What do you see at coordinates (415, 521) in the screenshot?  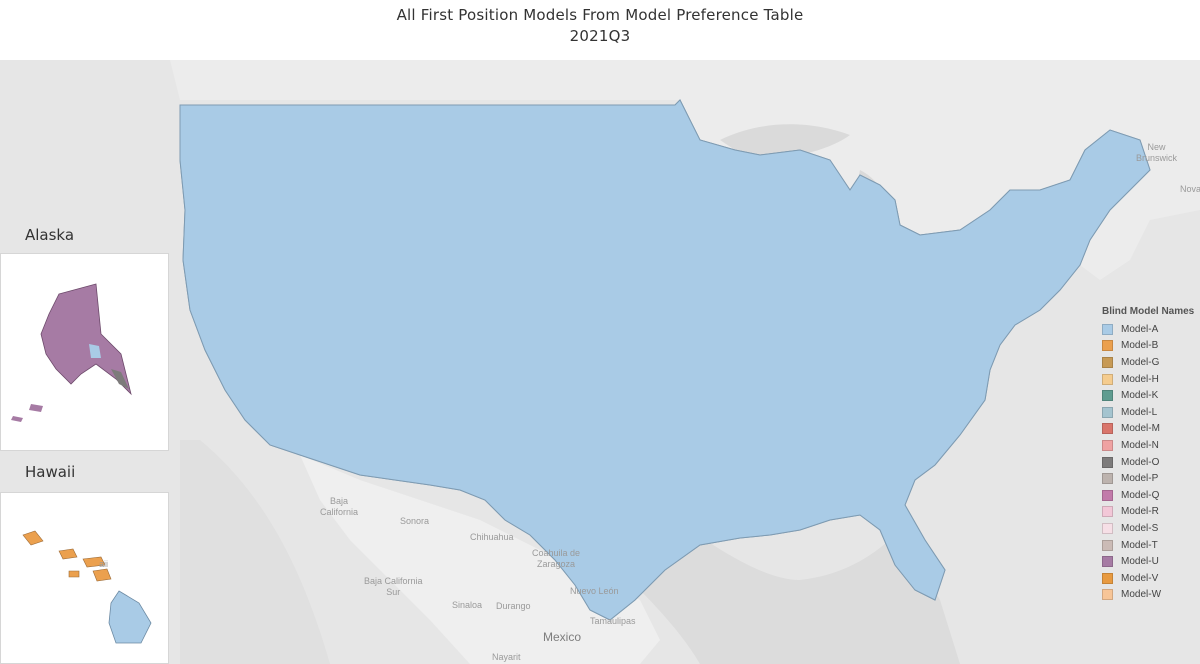 I see `place-sonora: Sonora` at bounding box center [415, 521].